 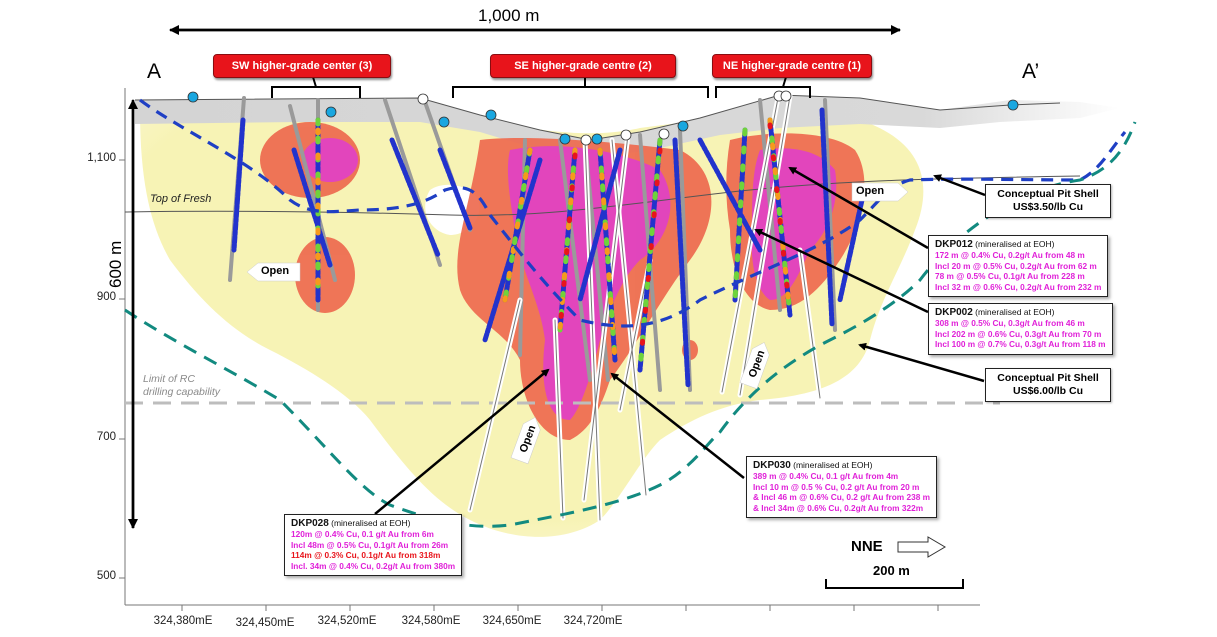 I want to click on intercept: 308 m @ 0.5% Cu, 0.3g/t Au from 46 m, so click(x=1010, y=323).